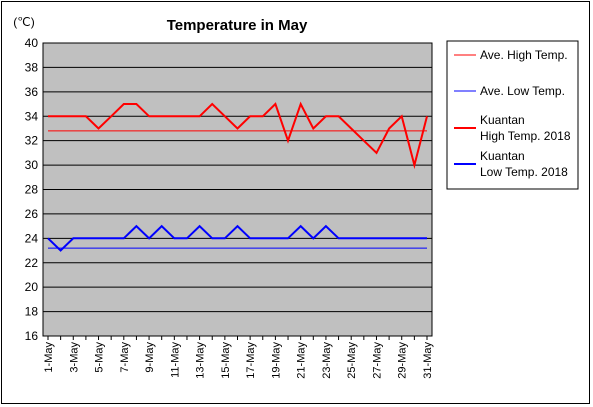  Describe the element at coordinates (276, 360) in the screenshot. I see `x-tick-label: 19-May` at that location.